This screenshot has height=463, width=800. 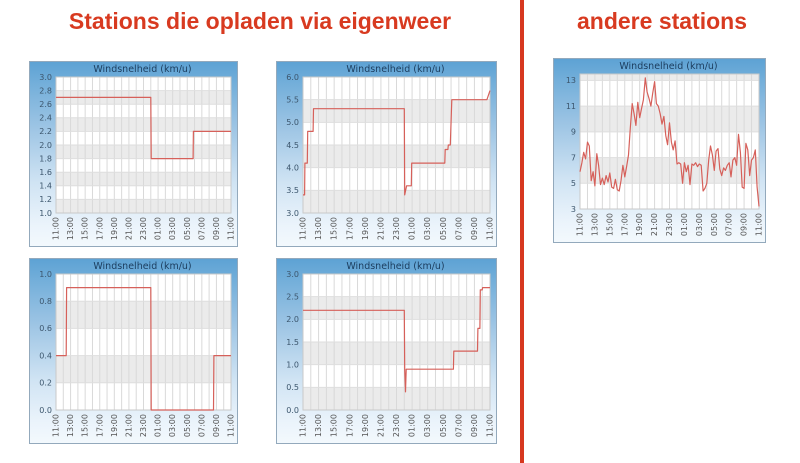 I want to click on svg-text: 9, so click(x=573, y=132).